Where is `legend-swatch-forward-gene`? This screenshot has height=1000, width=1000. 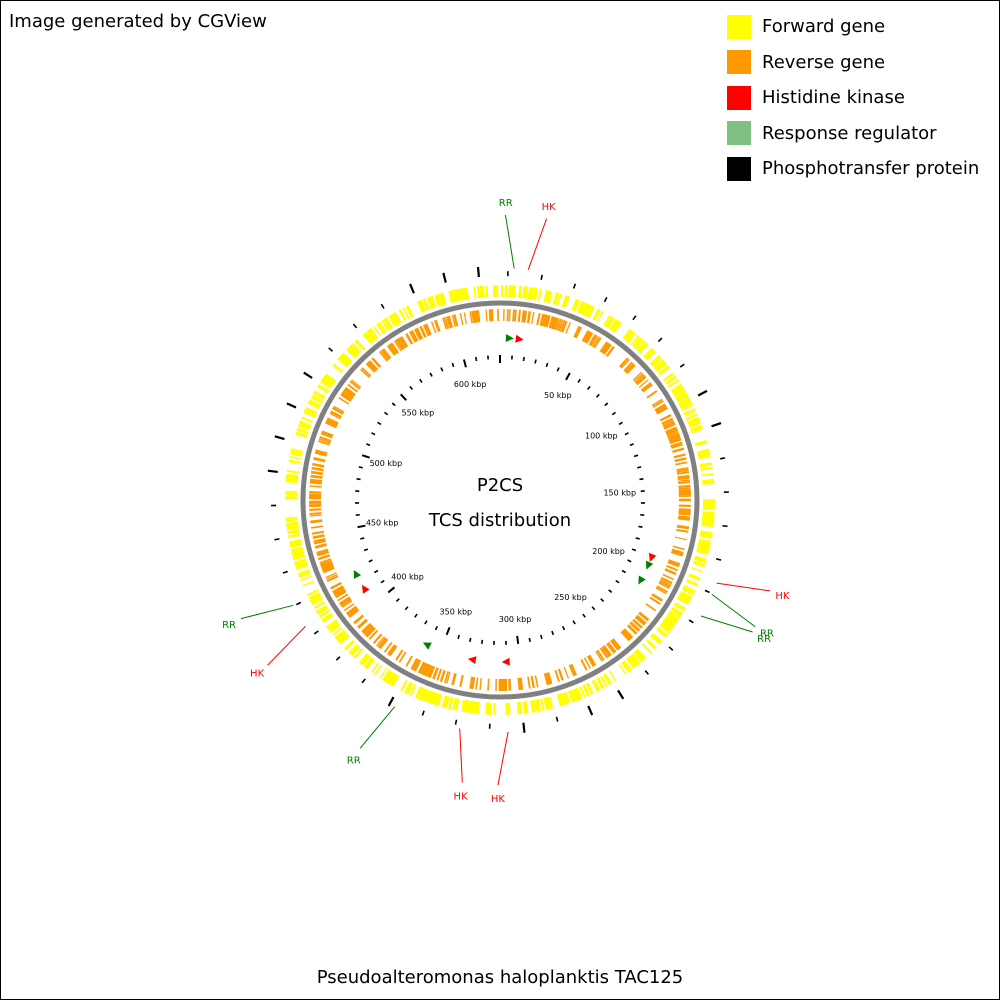 legend-swatch-forward-gene is located at coordinates (739, 26).